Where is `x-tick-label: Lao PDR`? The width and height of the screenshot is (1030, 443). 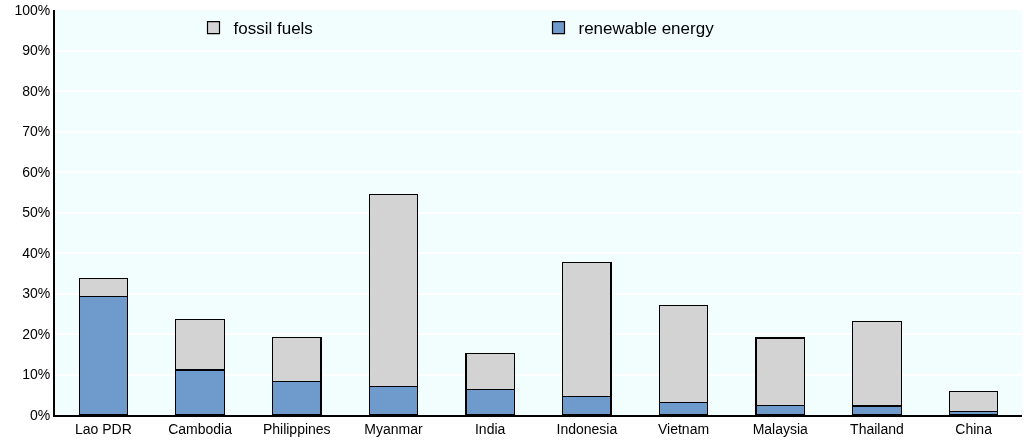 x-tick-label: Lao PDR is located at coordinates (103, 428).